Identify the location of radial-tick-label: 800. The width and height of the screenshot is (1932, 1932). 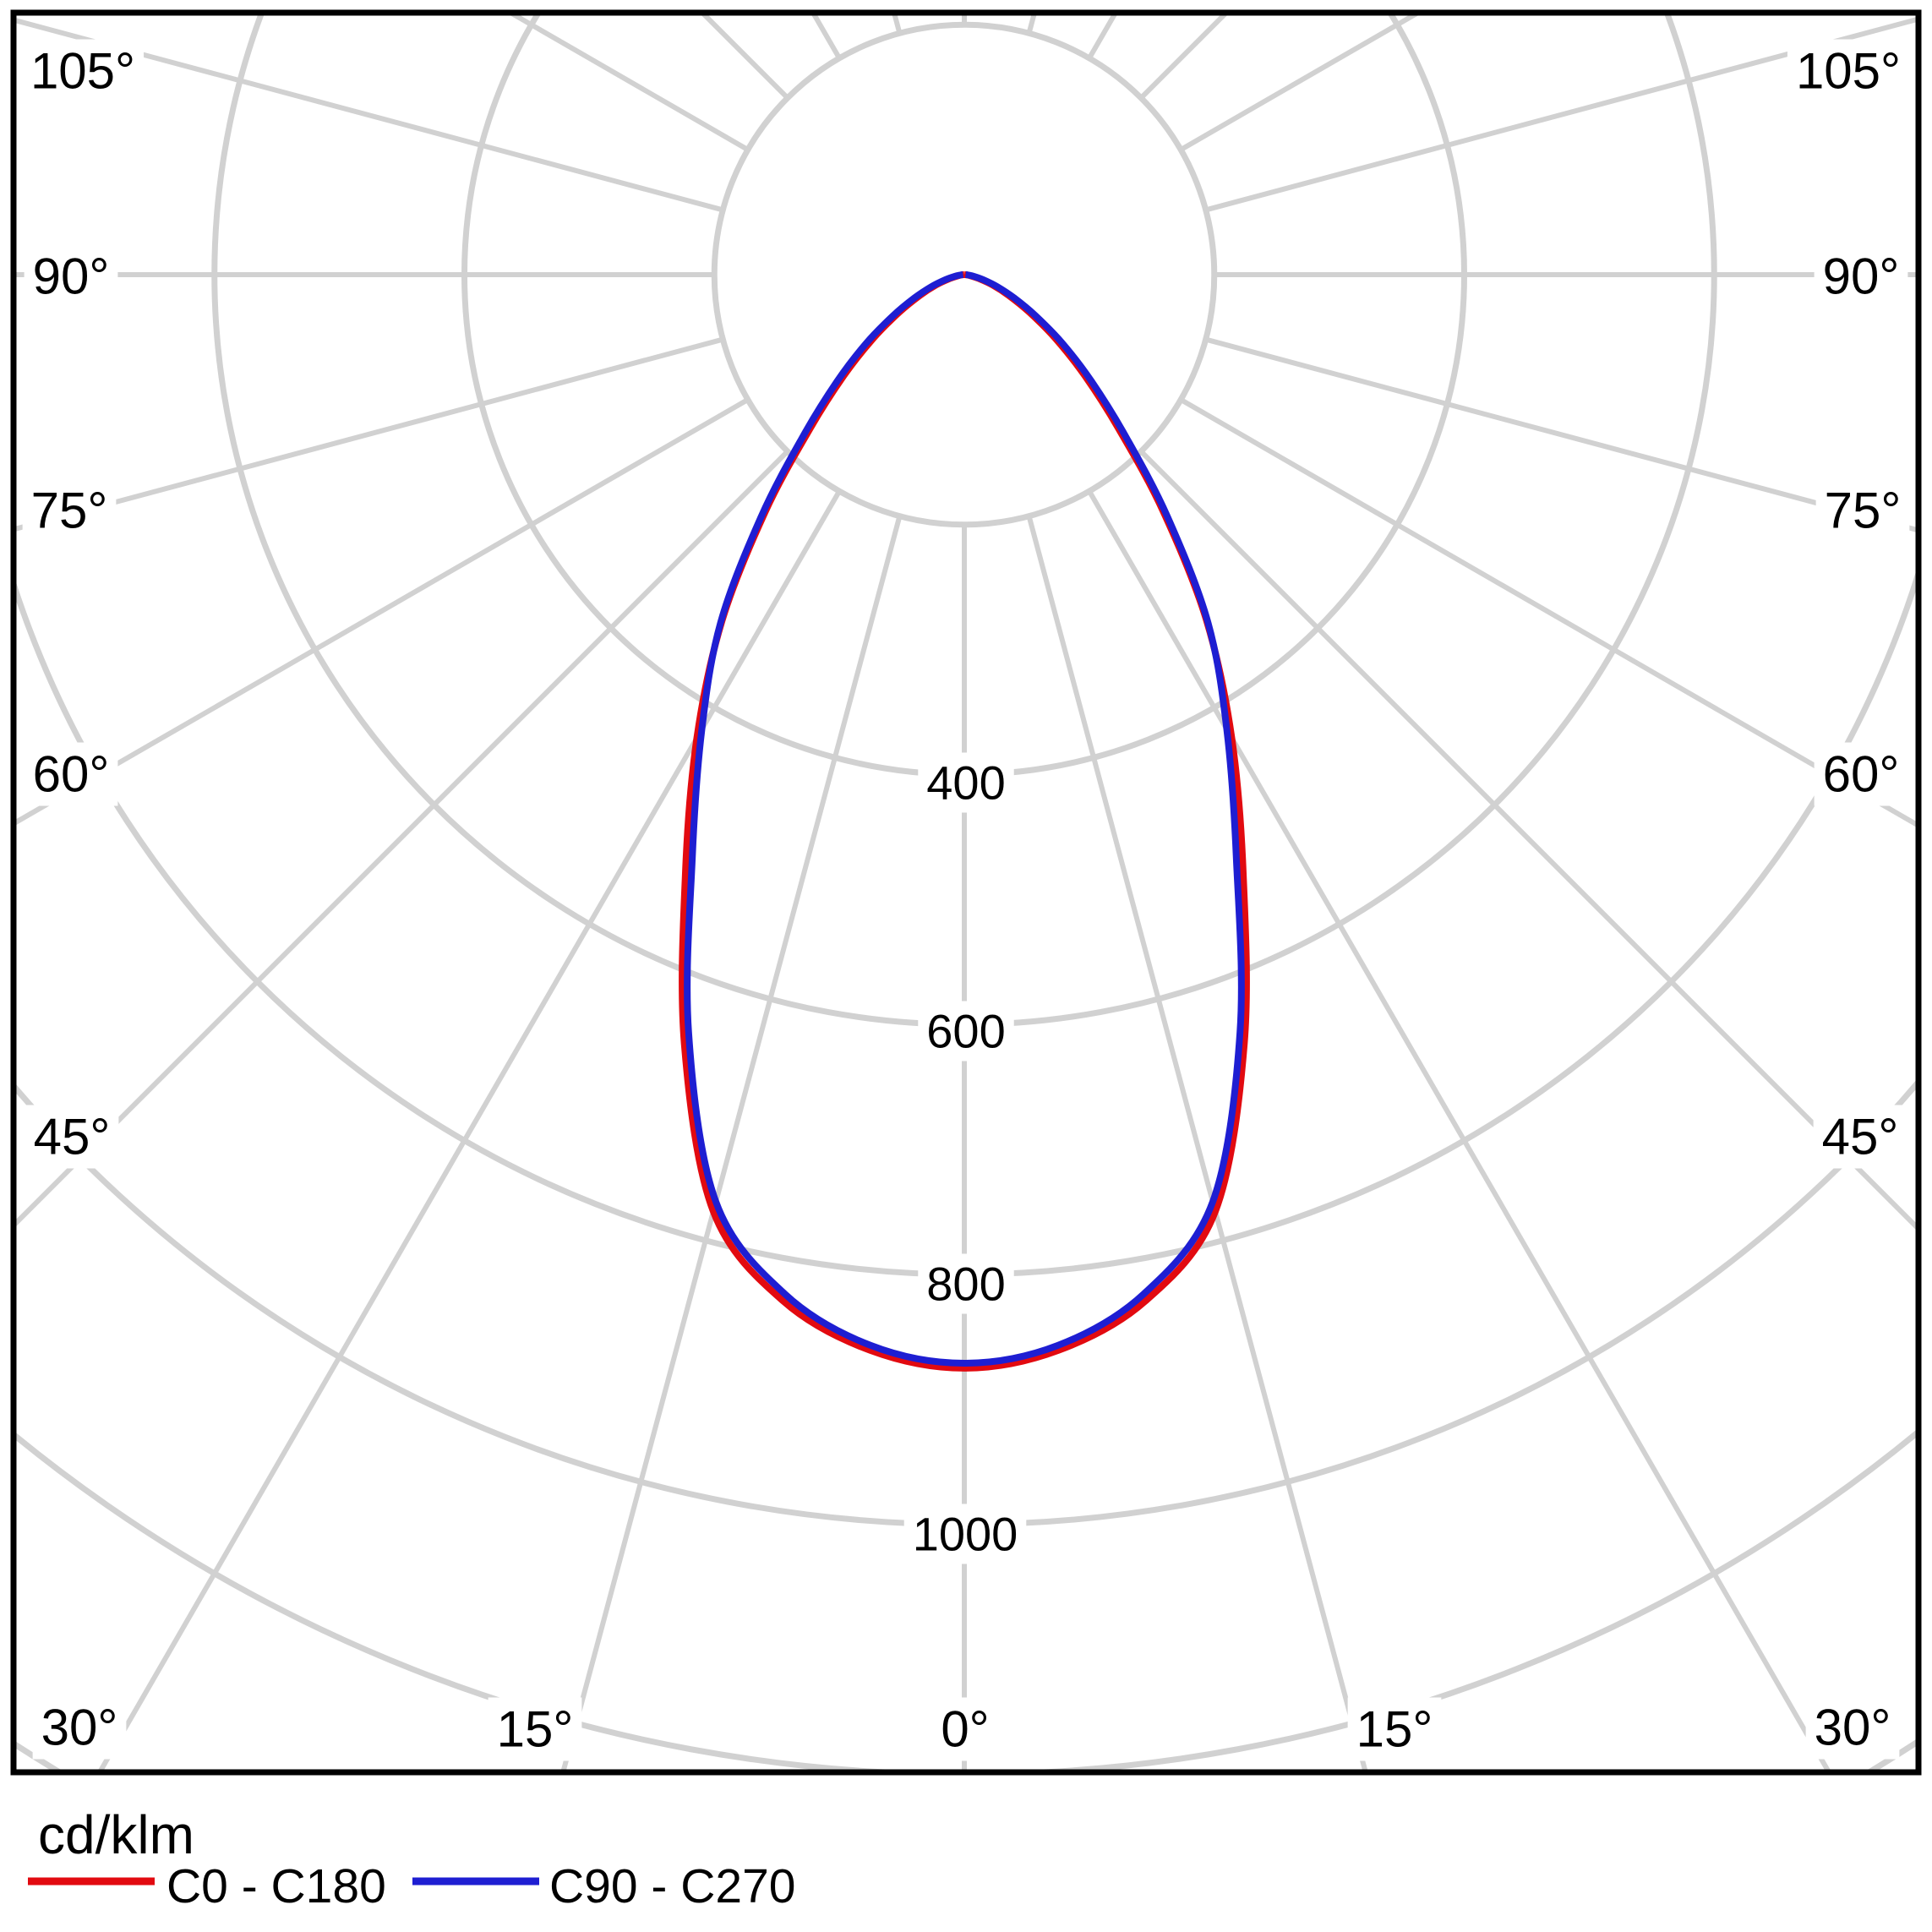
(965, 1284).